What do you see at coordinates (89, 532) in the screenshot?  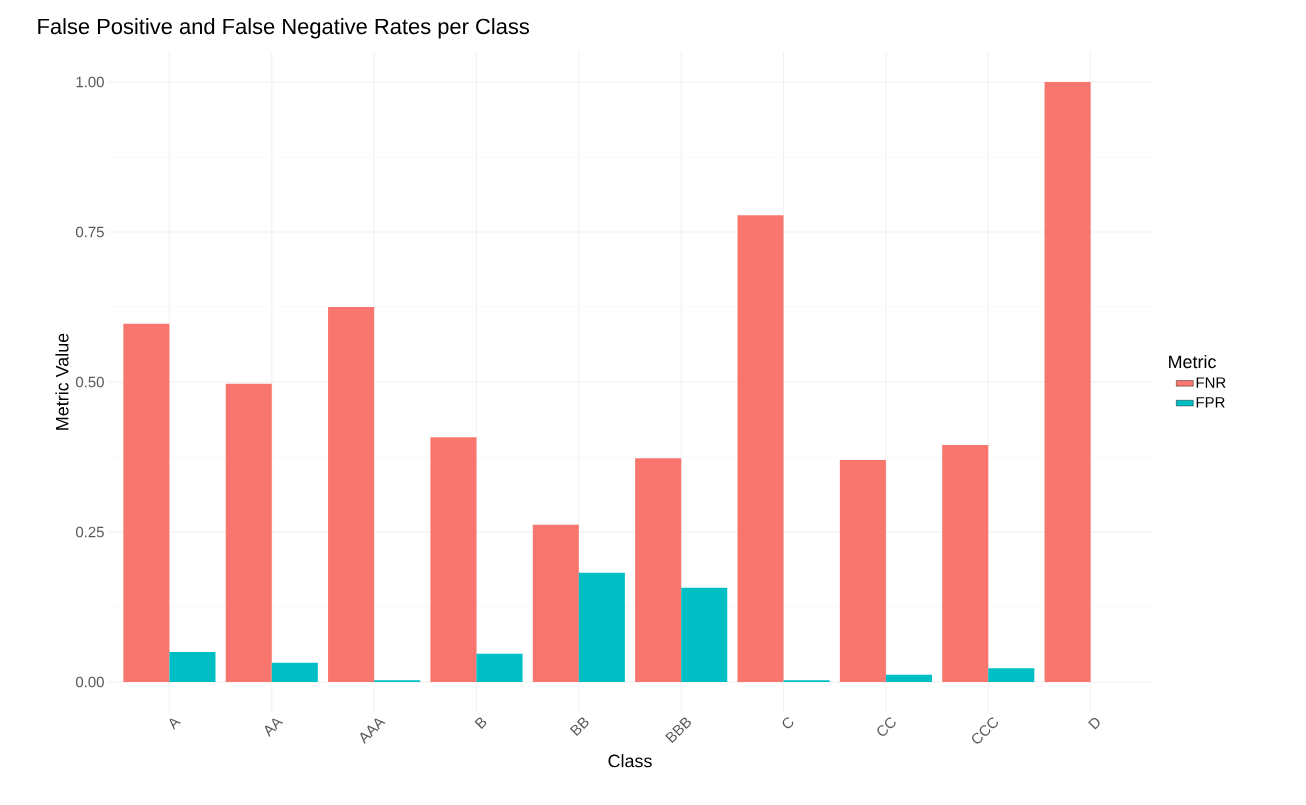 I see `y-tick-label: 0.25` at bounding box center [89, 532].